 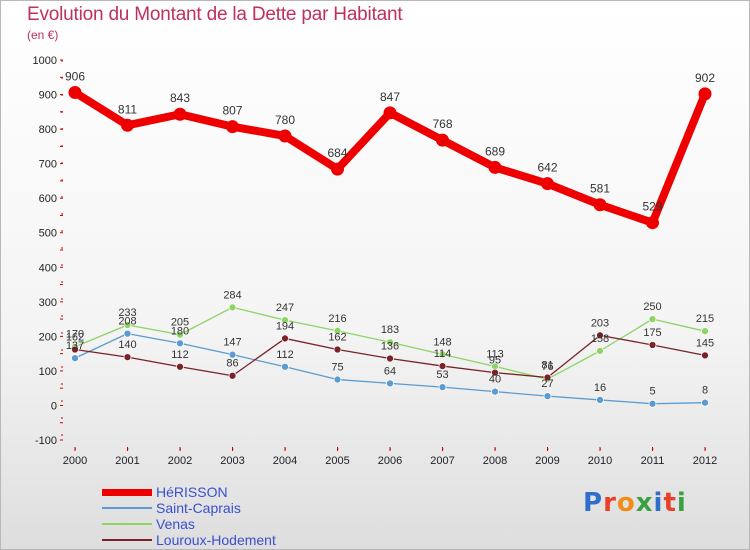 What do you see at coordinates (705, 391) in the screenshot?
I see `data-label: 8` at bounding box center [705, 391].